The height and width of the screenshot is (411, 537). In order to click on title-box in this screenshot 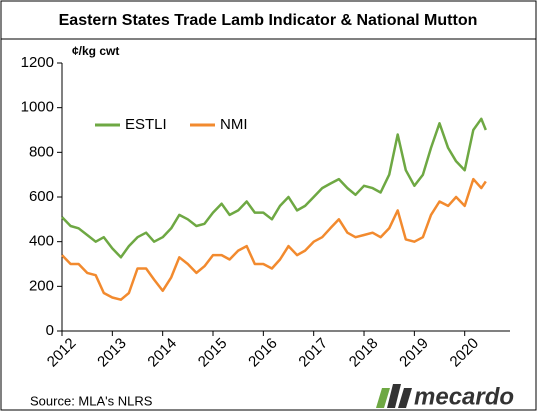, I will do `click(268, 20)`.